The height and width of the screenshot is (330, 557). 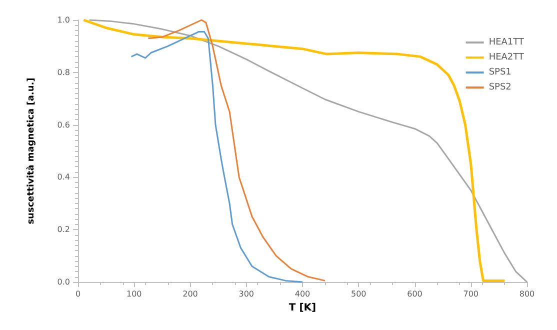 I want to click on y-tick-label: 0.0, so click(x=63, y=282).